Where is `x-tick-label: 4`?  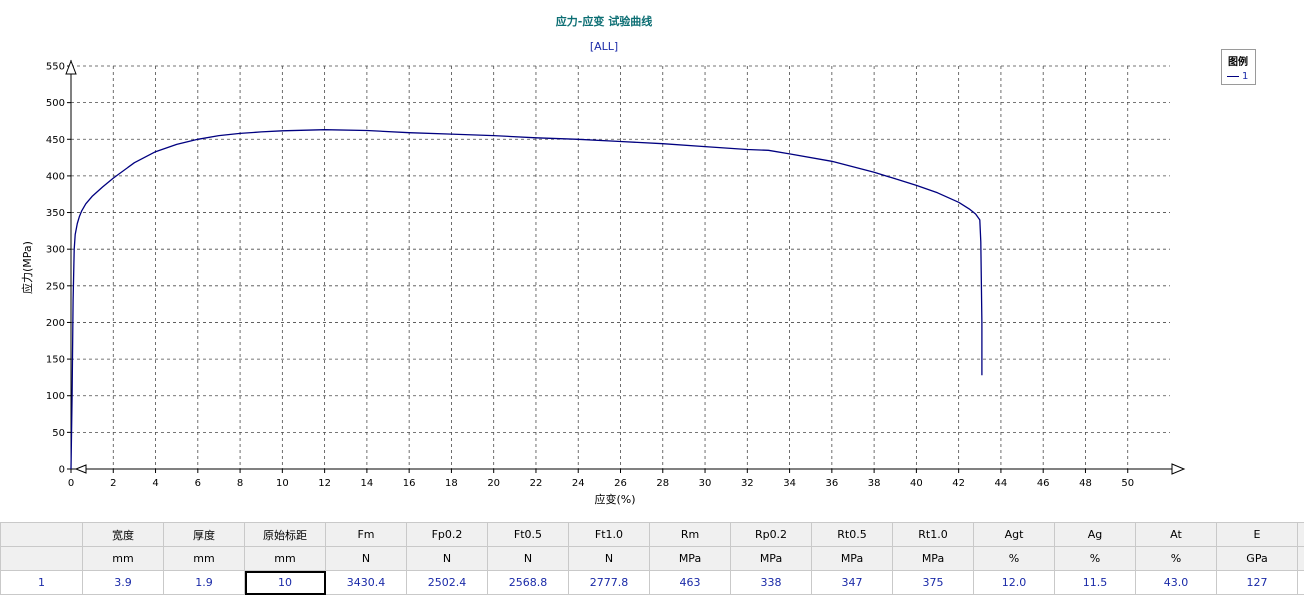
x-tick-label: 4 is located at coordinates (155, 483).